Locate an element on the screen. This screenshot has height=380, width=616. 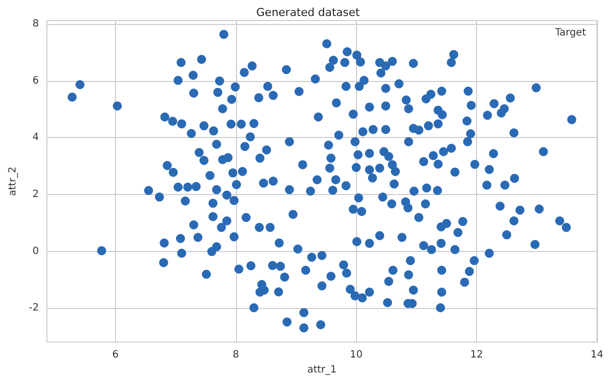
x-tick-label: 14 is located at coordinates (597, 355).